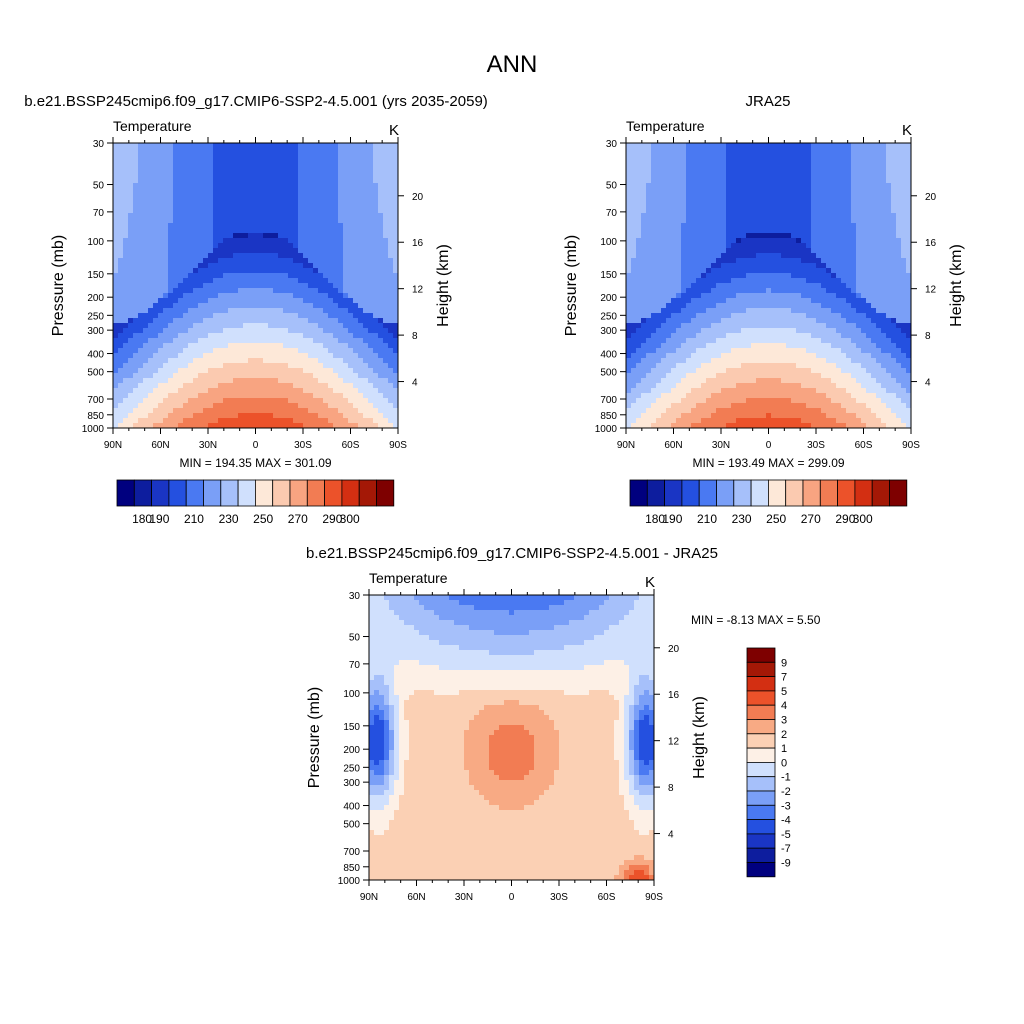 This screenshot has height=1024, width=1024. What do you see at coordinates (95, 316) in the screenshot?
I see `y-tick-label: 250` at bounding box center [95, 316].